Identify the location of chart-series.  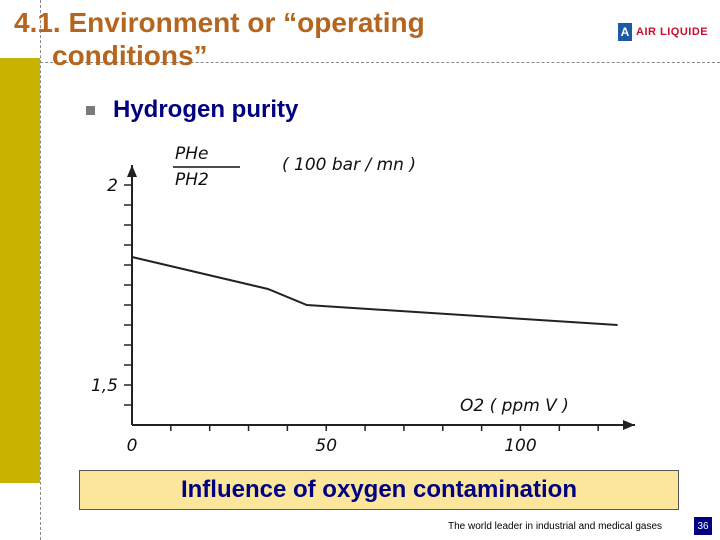
(374, 291).